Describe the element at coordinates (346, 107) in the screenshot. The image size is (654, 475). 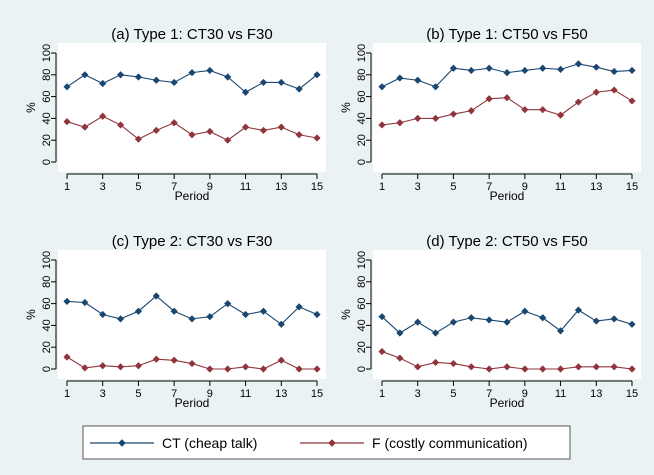
I see `y-axis-title: %` at that location.